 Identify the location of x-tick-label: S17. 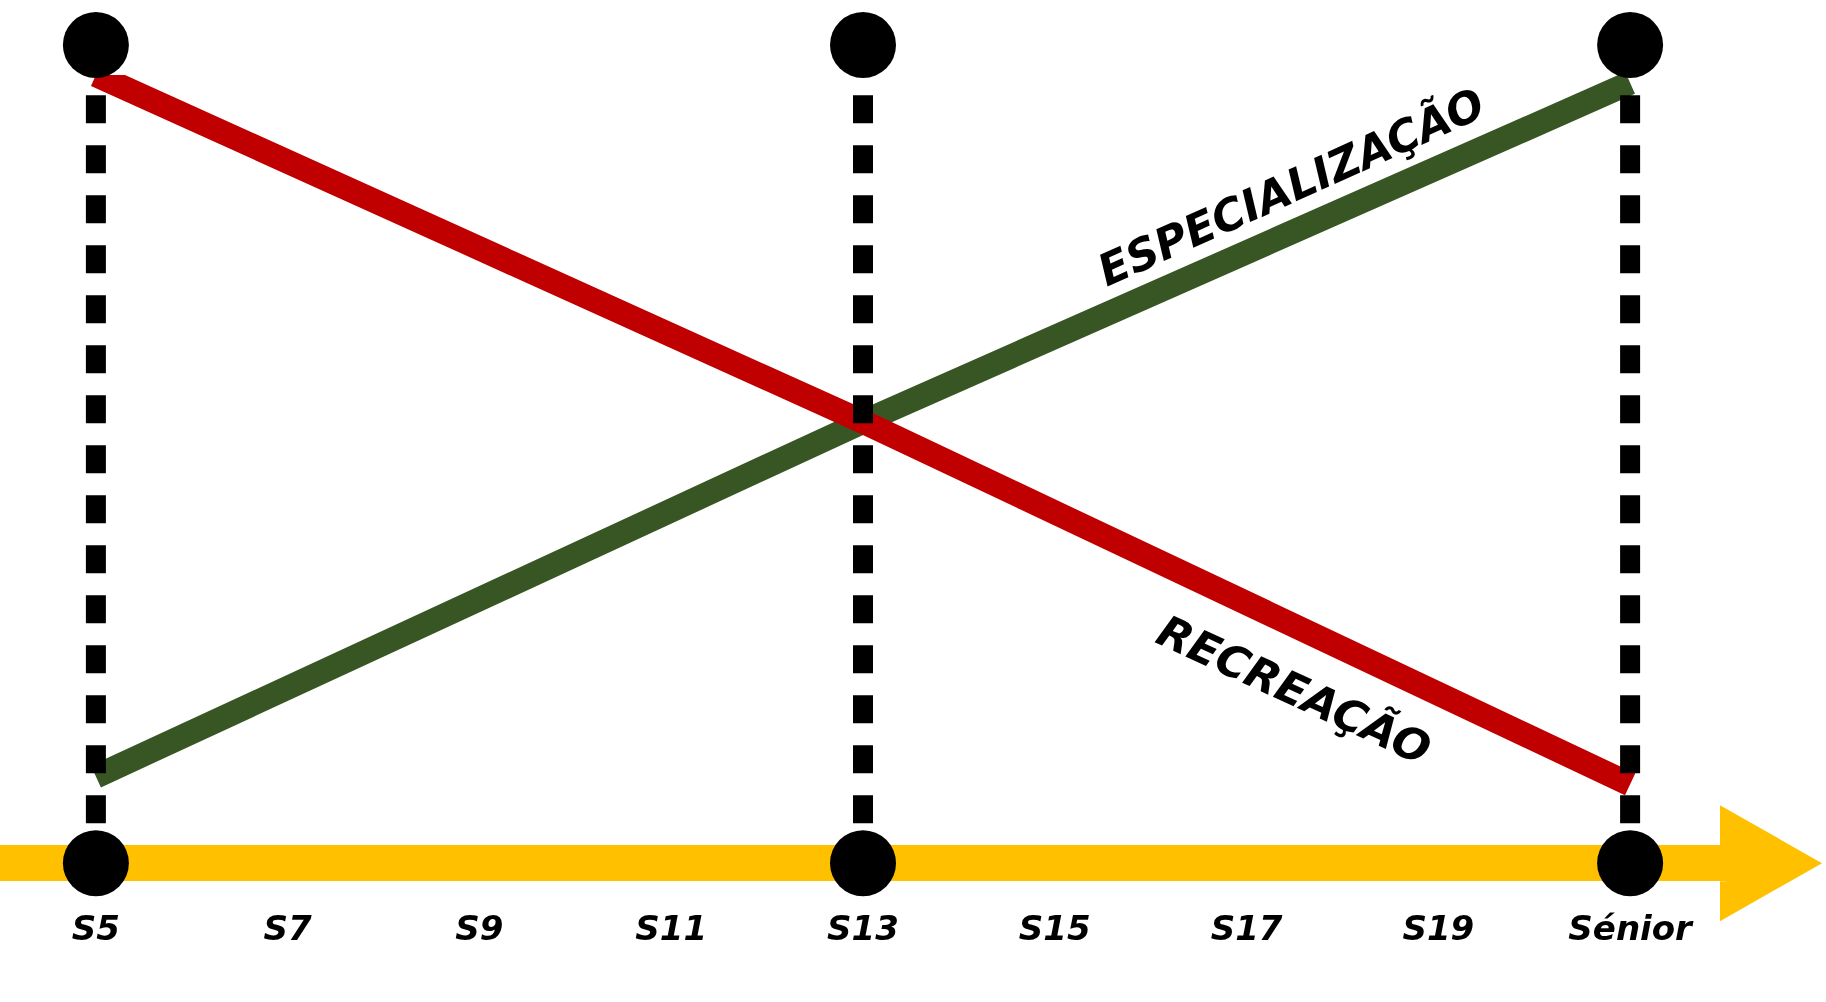
(1246, 928).